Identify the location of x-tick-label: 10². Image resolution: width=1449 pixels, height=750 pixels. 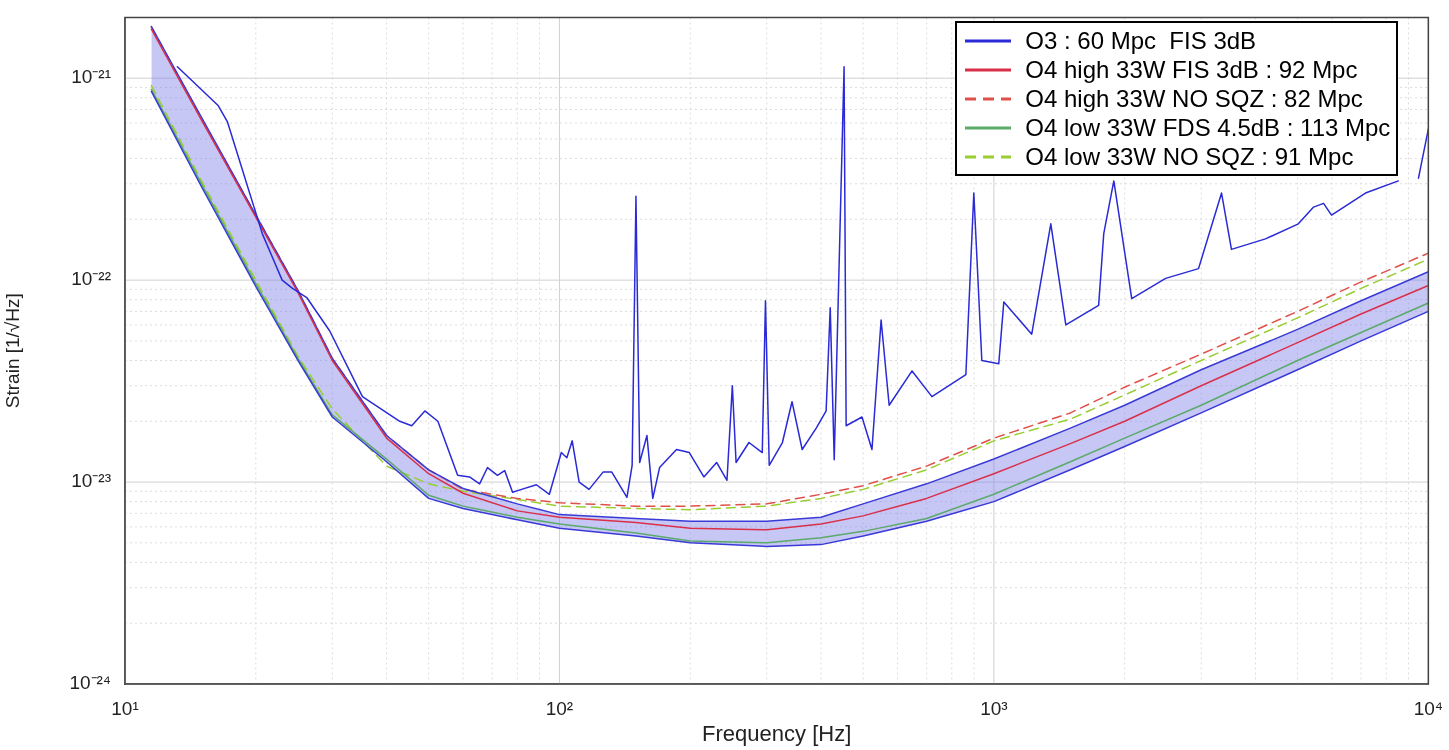
(559, 708).